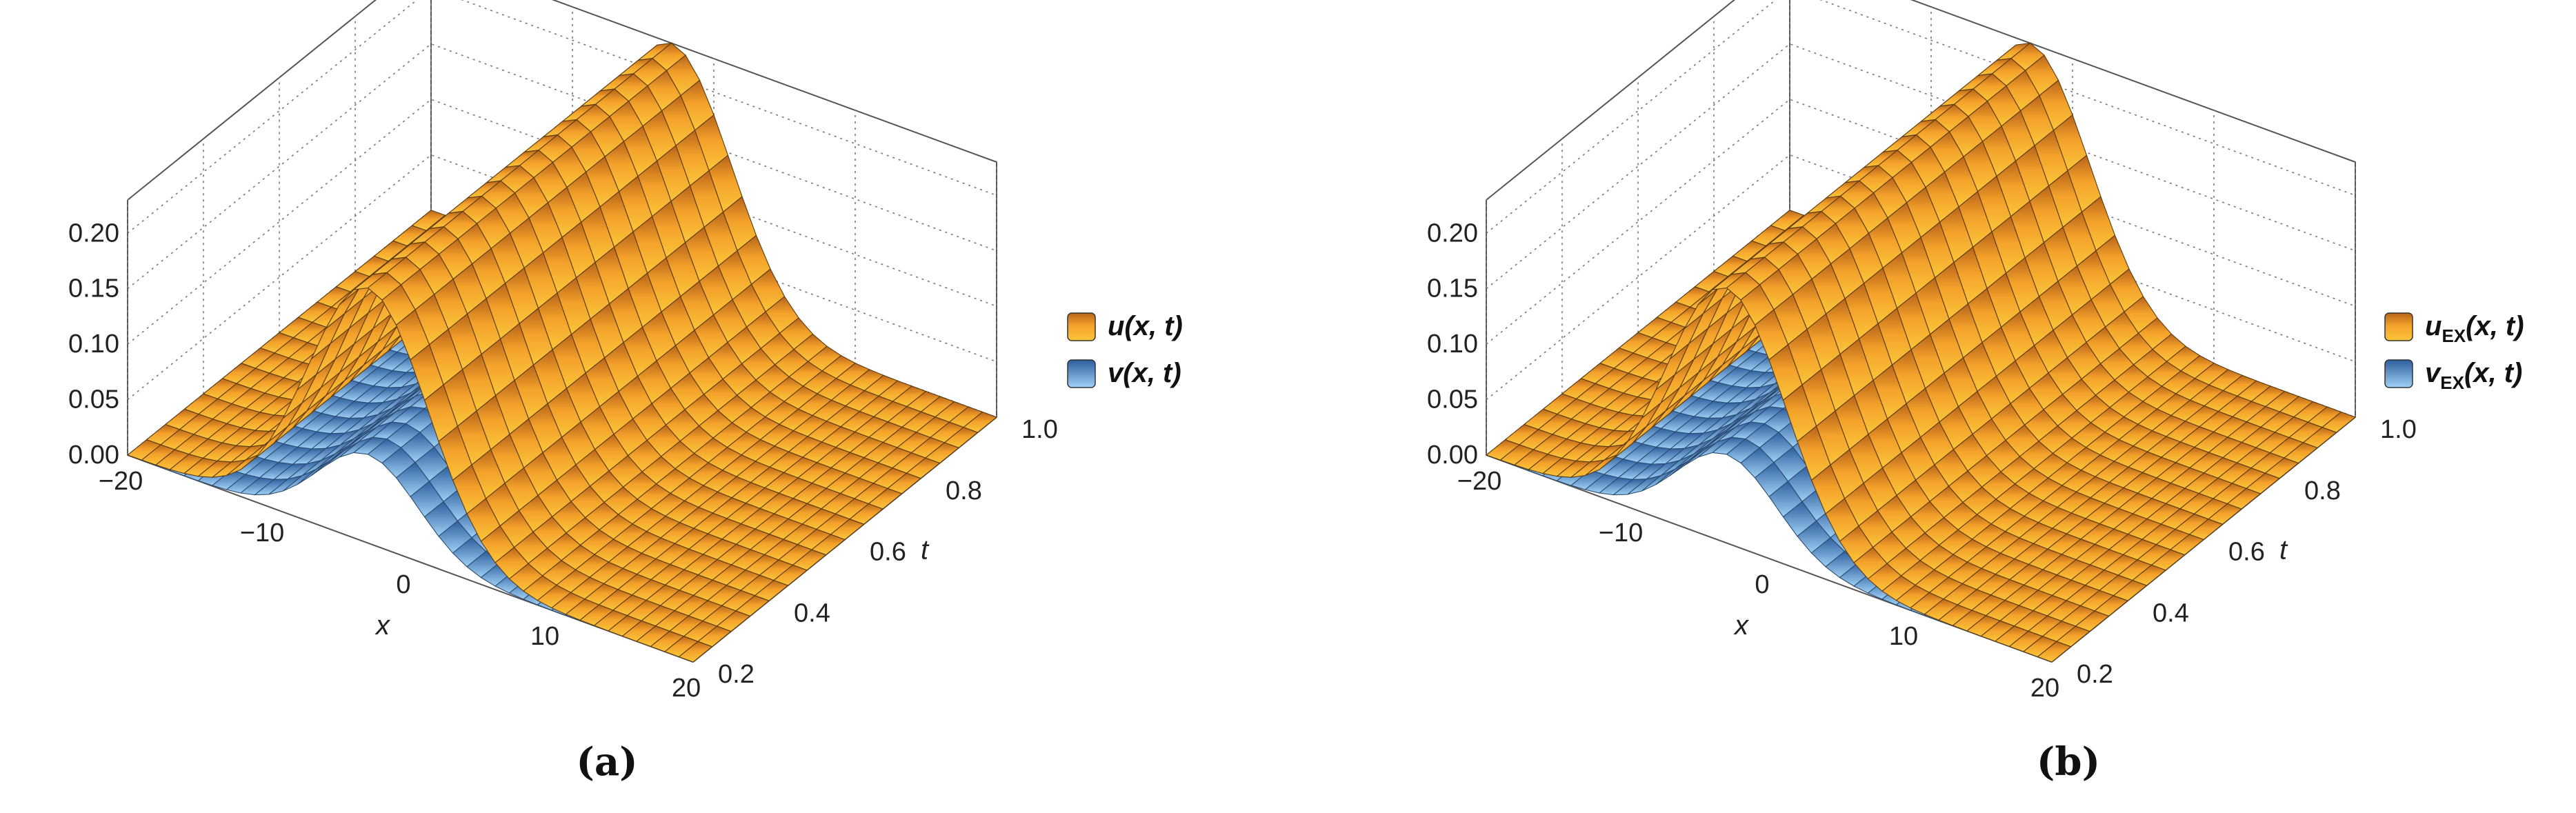 Image resolution: width=2576 pixels, height=813 pixels. What do you see at coordinates (2068, 762) in the screenshot?
I see `panel-b-caption: (b)` at bounding box center [2068, 762].